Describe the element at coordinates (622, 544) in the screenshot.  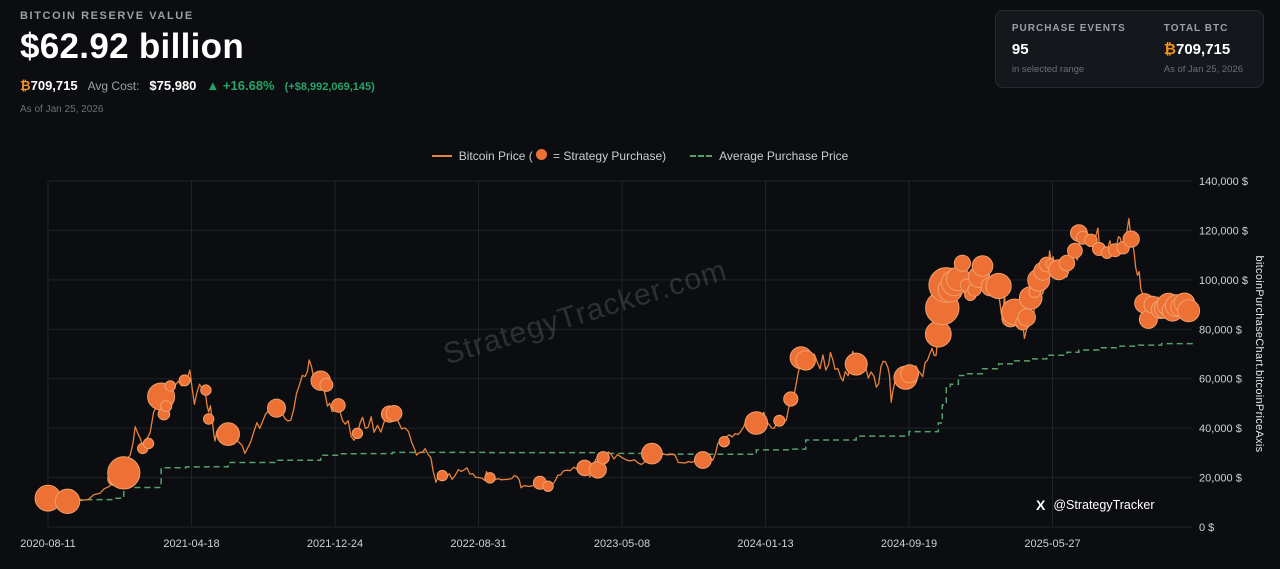
I see `x-tick-label: 2023-05-08` at that location.